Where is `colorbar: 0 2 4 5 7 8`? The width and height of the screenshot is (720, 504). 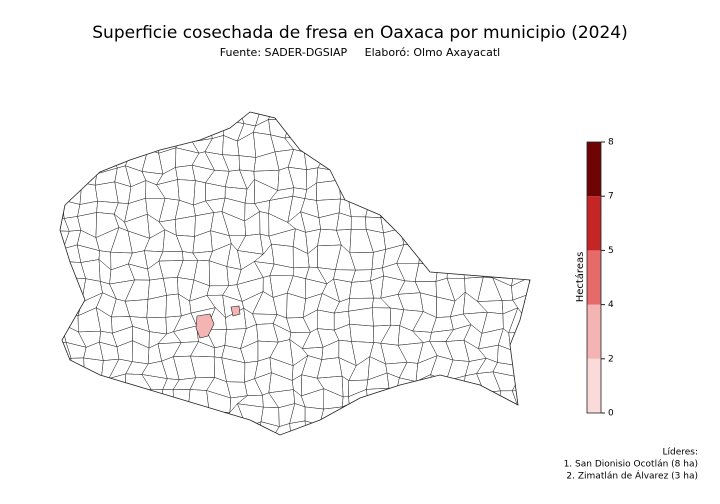
colorbar: 0 2 4 5 7 8 is located at coordinates (600, 278).